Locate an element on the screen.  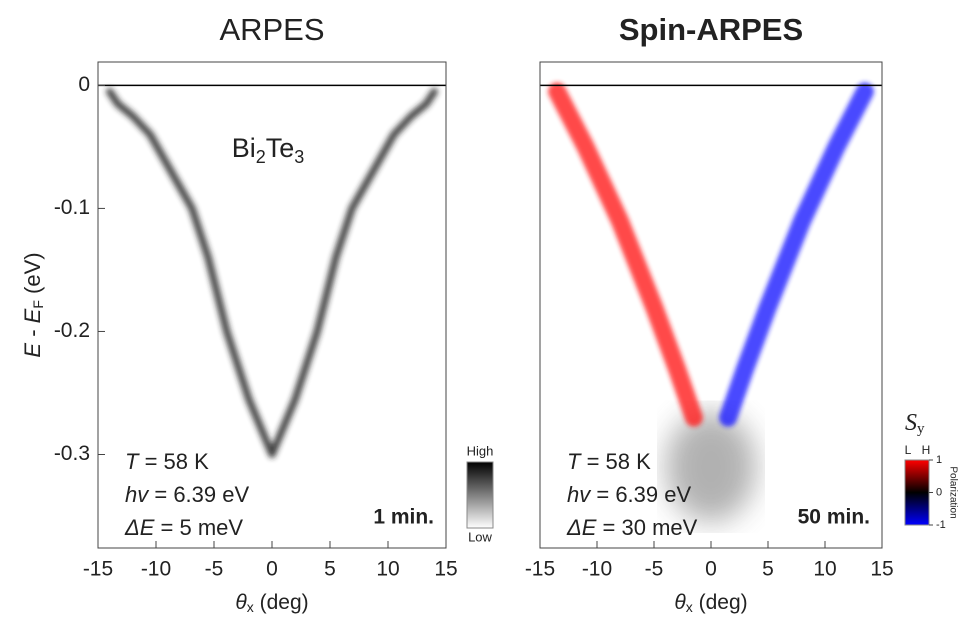
intensity-haze is located at coordinates (711, 466).